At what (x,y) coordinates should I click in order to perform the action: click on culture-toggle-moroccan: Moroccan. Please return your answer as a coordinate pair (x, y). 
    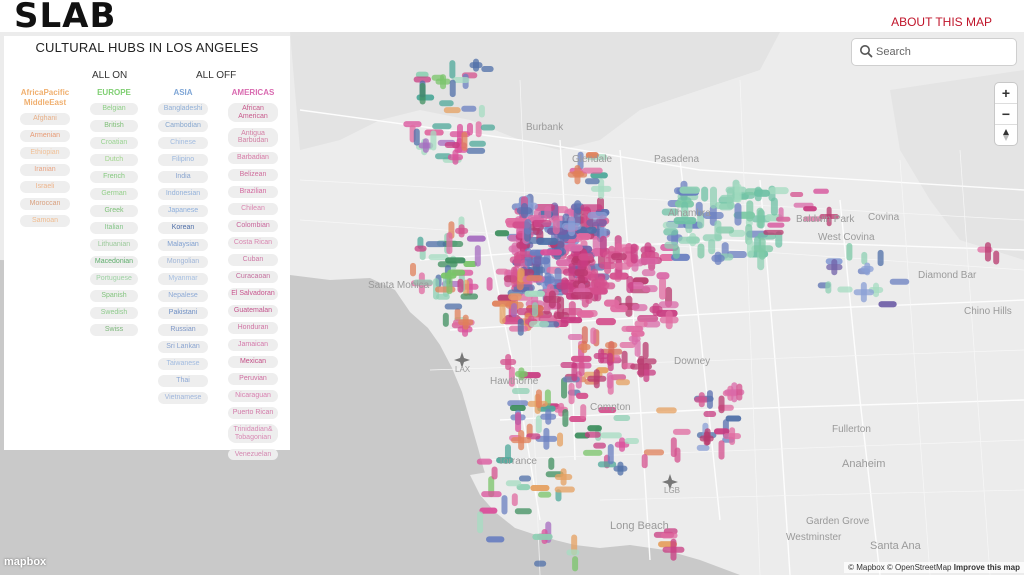
    Looking at the image, I should click on (45, 204).